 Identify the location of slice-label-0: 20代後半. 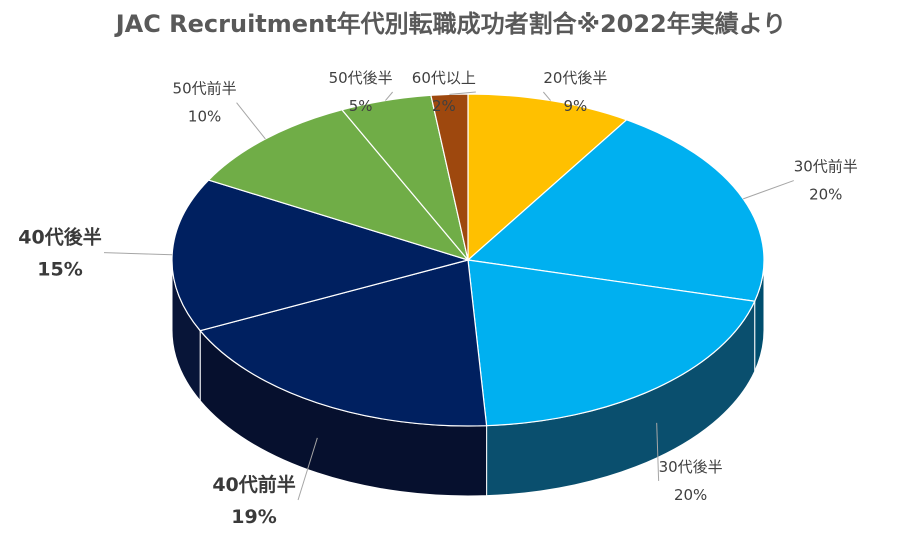
(575, 78).